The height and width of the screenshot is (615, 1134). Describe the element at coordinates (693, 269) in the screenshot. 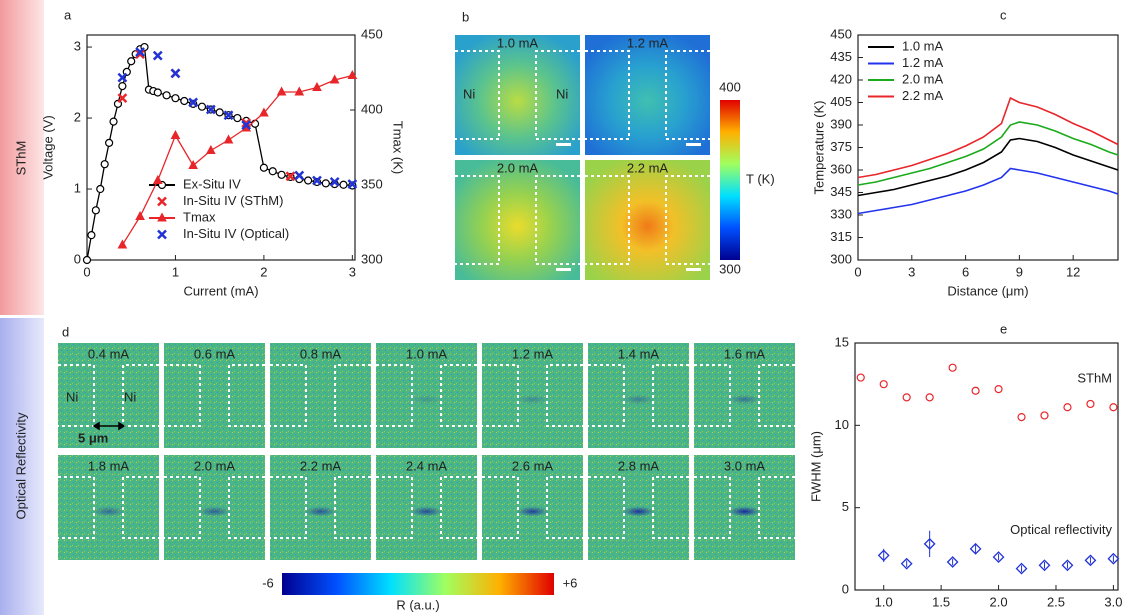

I see `scale-bar` at that location.